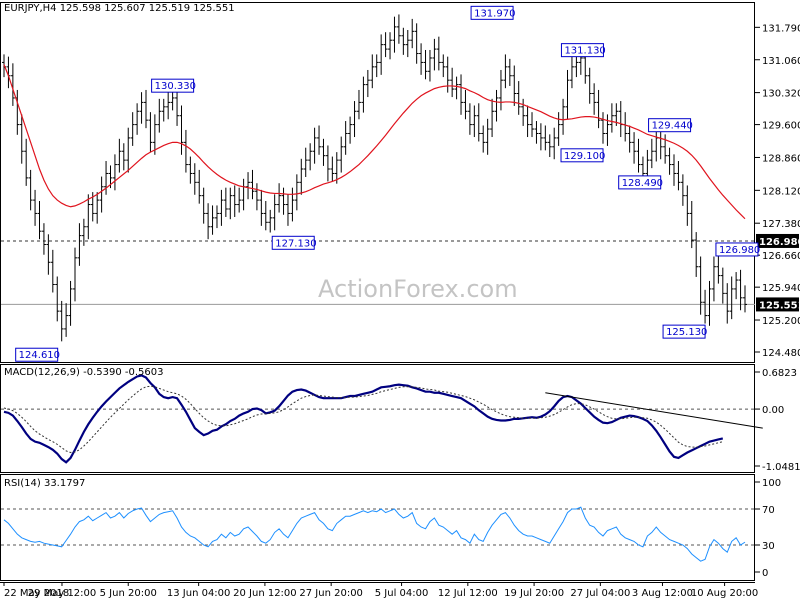 The image size is (800, 604). I want to click on price-annotation: 127.130, so click(295, 243).